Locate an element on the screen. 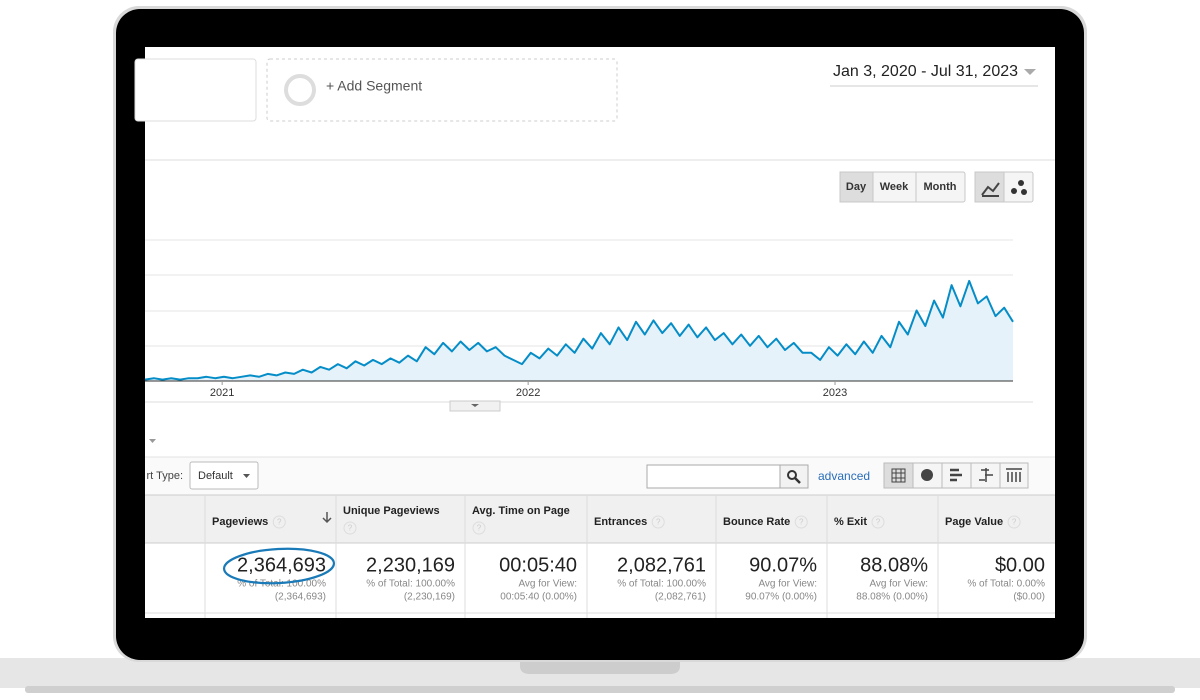 This screenshot has height=700, width=1200. x-tick-label: 2023 is located at coordinates (835, 393).